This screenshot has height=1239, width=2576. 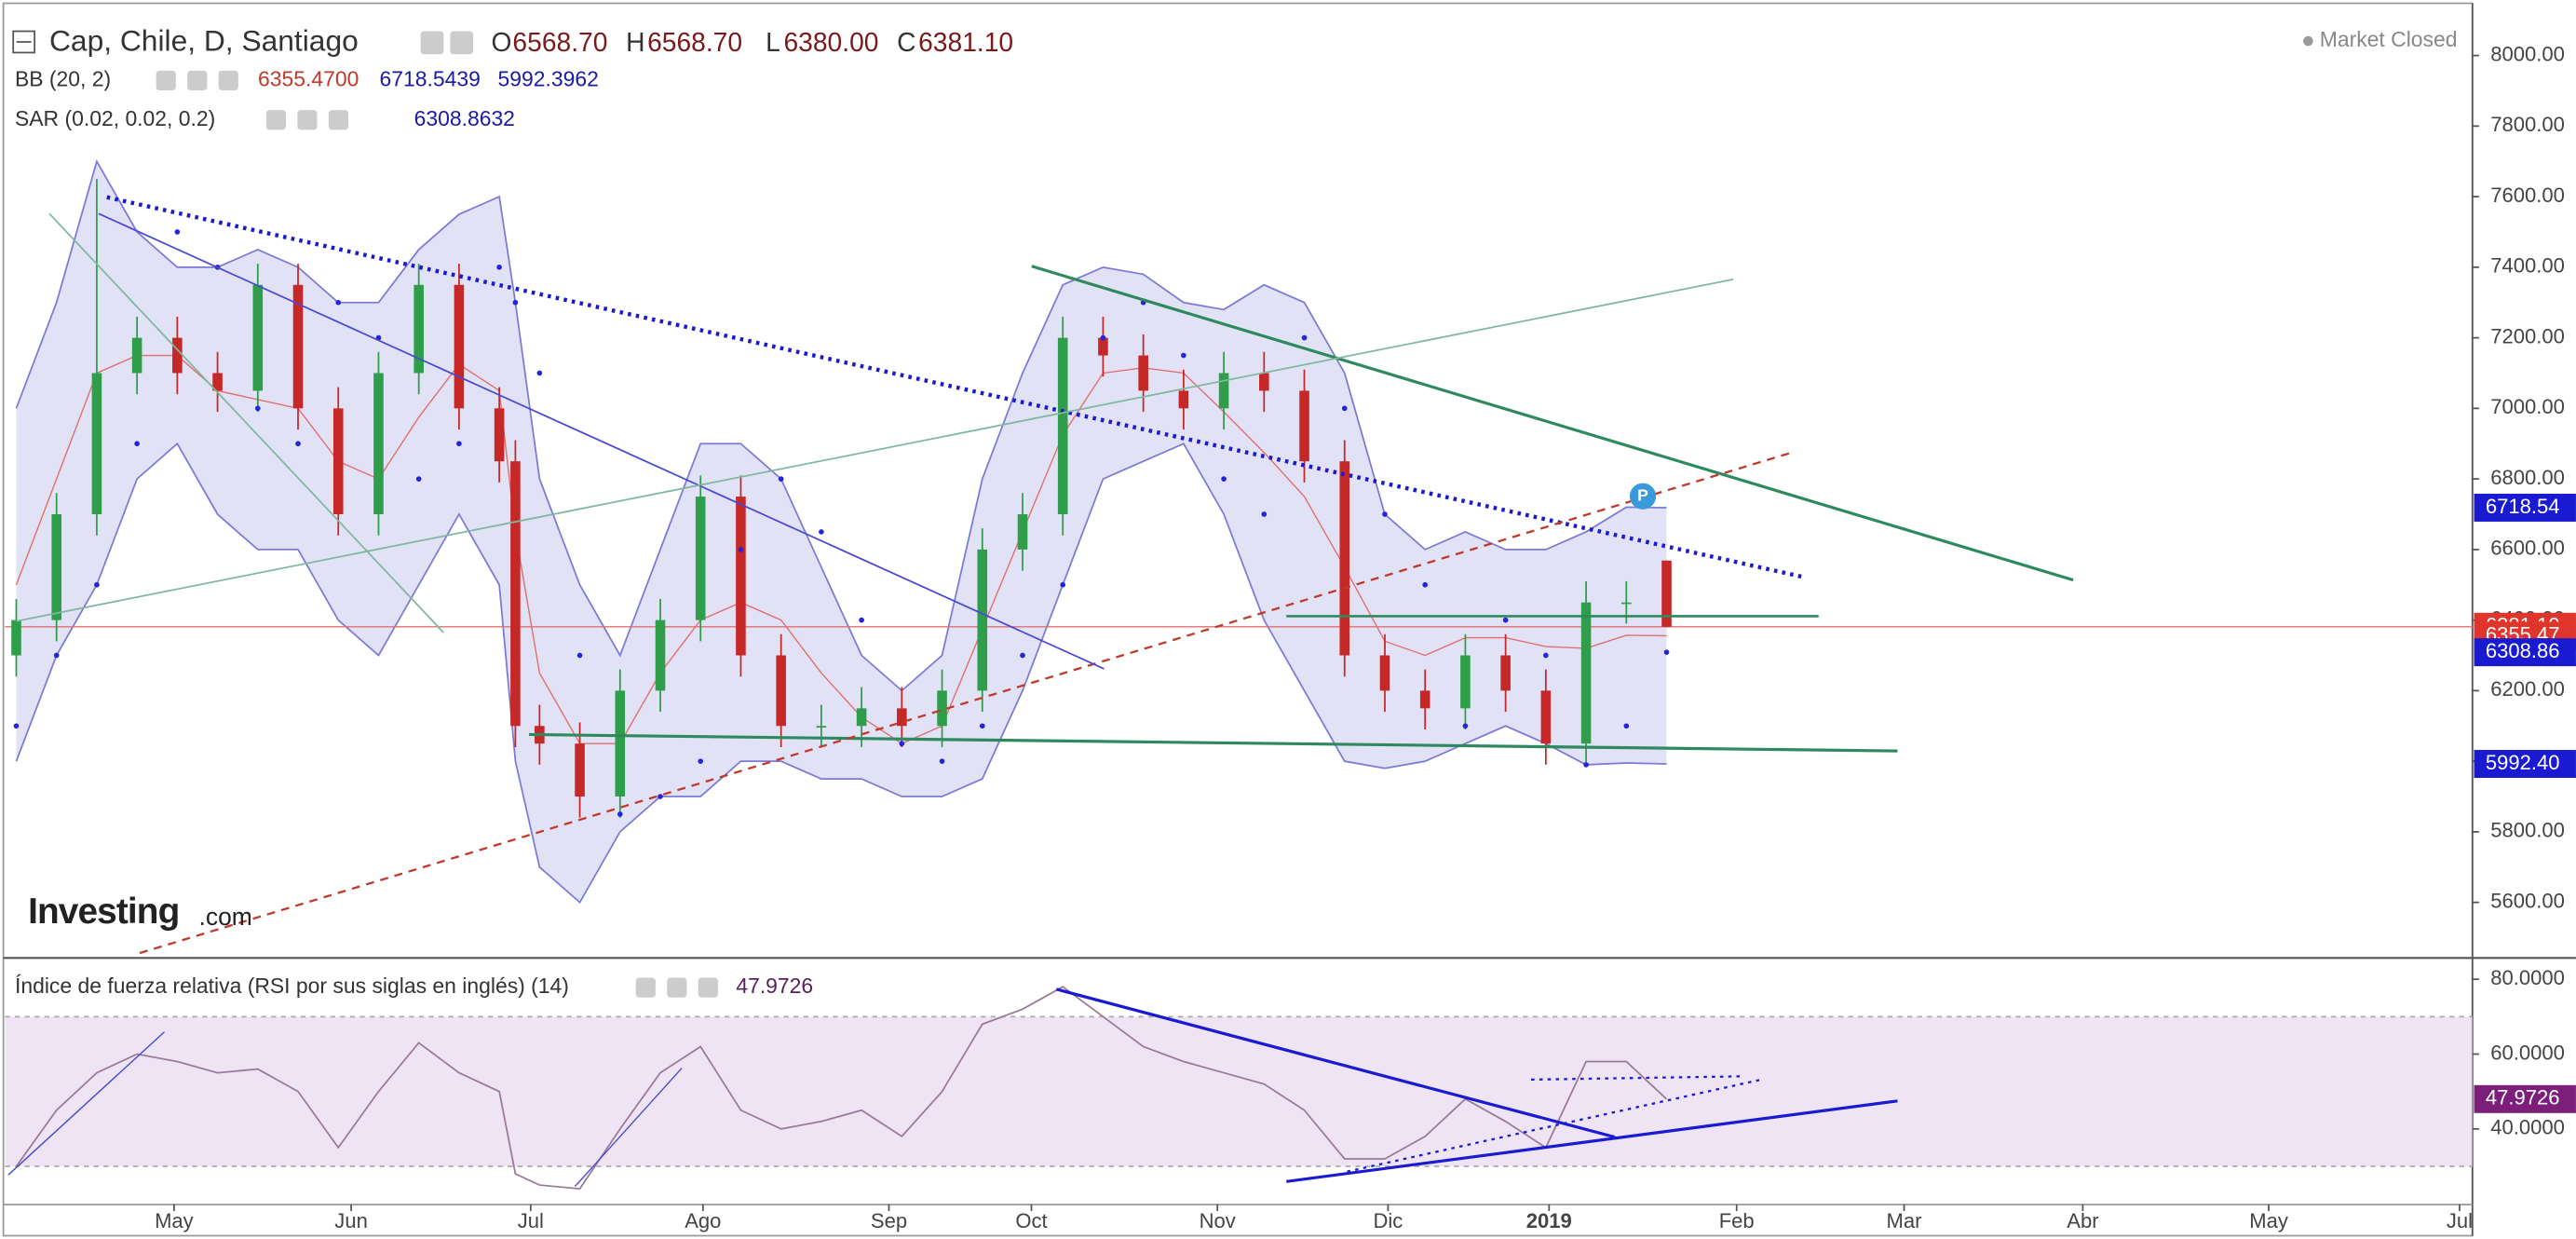 What do you see at coordinates (103, 912) in the screenshot?
I see `logo: Investing` at bounding box center [103, 912].